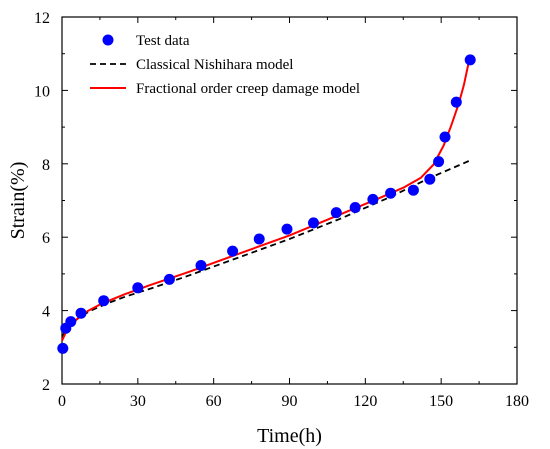 The image size is (550, 449). I want to click on x-tick-label: 120, so click(365, 401).